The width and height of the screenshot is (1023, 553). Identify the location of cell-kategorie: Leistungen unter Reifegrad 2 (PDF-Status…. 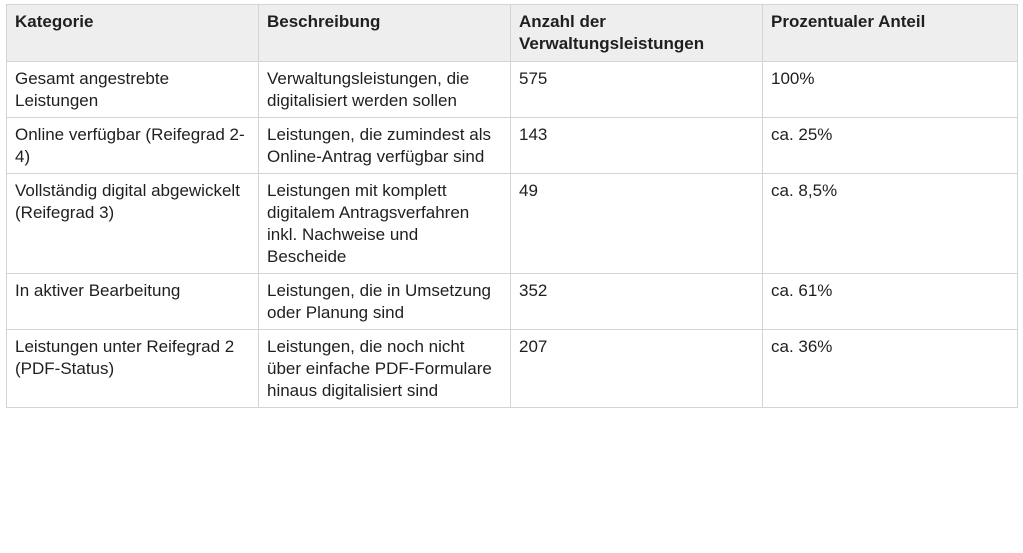
(132, 368).